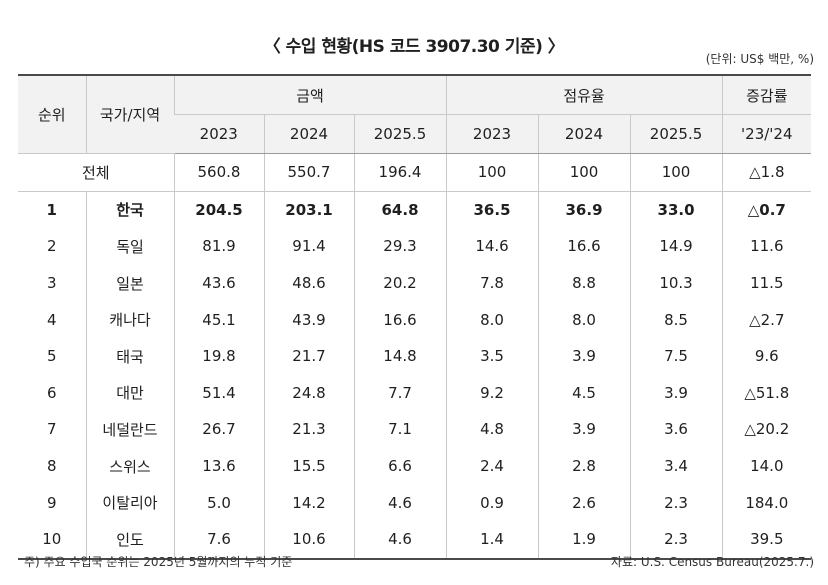 Image resolution: width=828 pixels, height=585 pixels. What do you see at coordinates (129, 393) in the screenshot?
I see `country-cell: 대만` at bounding box center [129, 393].